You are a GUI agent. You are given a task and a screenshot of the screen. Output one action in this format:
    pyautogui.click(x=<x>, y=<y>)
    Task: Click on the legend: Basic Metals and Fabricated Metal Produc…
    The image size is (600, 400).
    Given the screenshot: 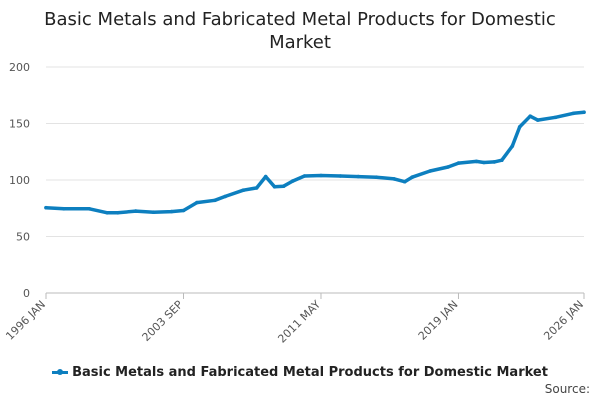 What is the action you would take?
    pyautogui.click(x=300, y=372)
    